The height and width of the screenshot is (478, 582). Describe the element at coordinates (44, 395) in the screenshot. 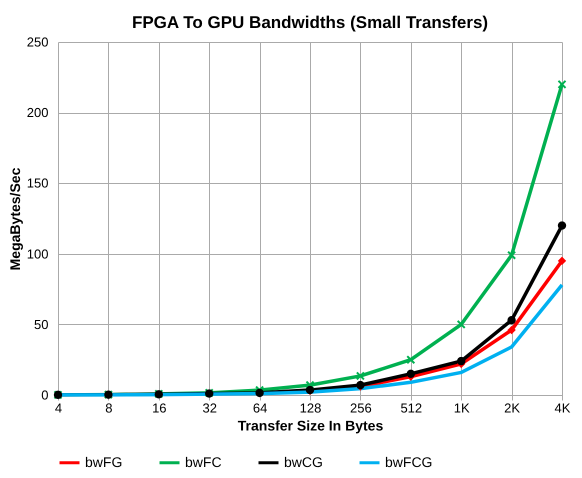

I see `y-tick-label: 0` at that location.